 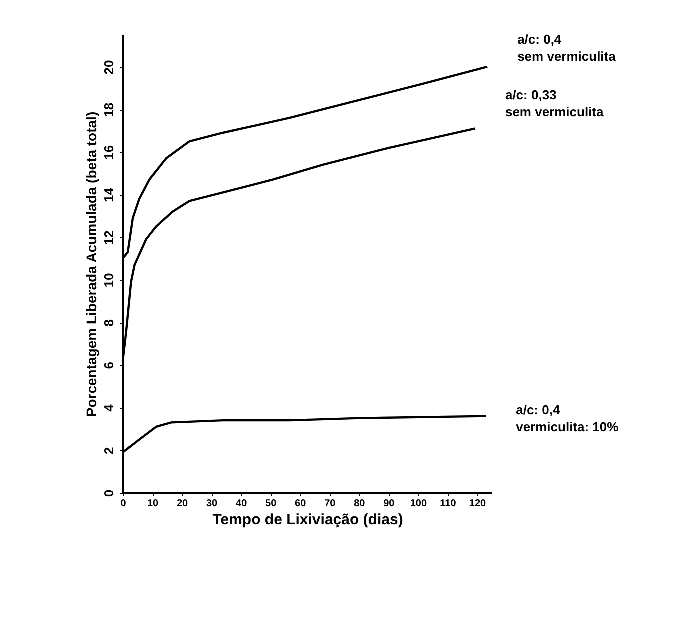 I want to click on x-tick-label: 60, so click(x=301, y=504).